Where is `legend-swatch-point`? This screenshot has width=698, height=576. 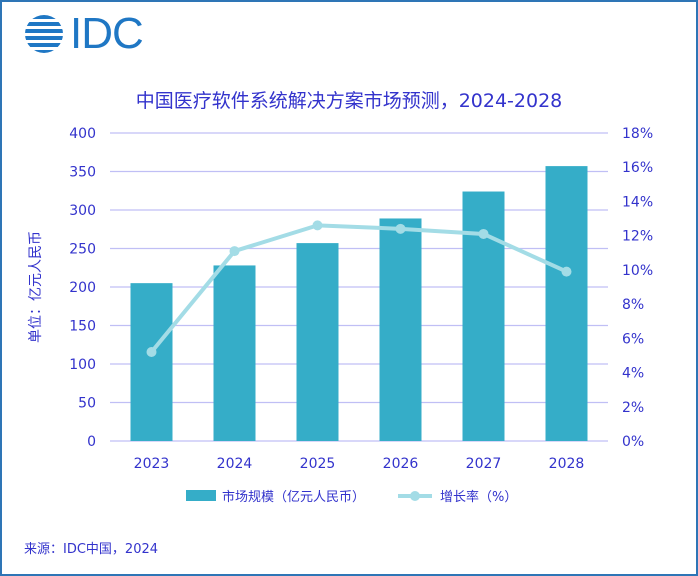 legend-swatch-point is located at coordinates (415, 496).